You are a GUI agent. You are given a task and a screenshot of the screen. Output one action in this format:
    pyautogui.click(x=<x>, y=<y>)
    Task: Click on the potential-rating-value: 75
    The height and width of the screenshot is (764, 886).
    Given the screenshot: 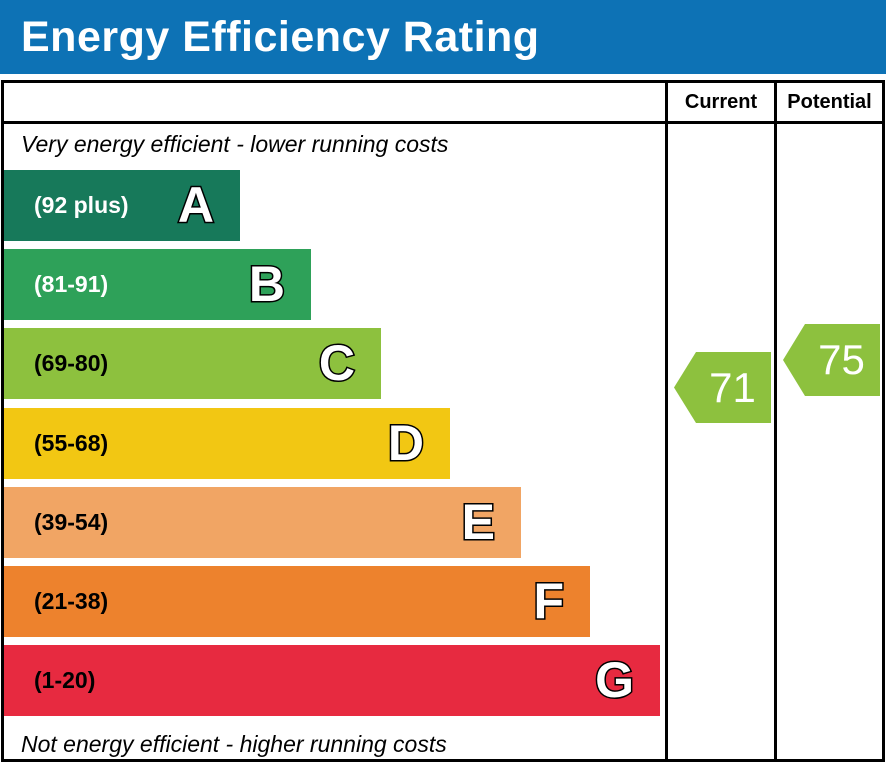 What is the action you would take?
    pyautogui.click(x=841, y=359)
    